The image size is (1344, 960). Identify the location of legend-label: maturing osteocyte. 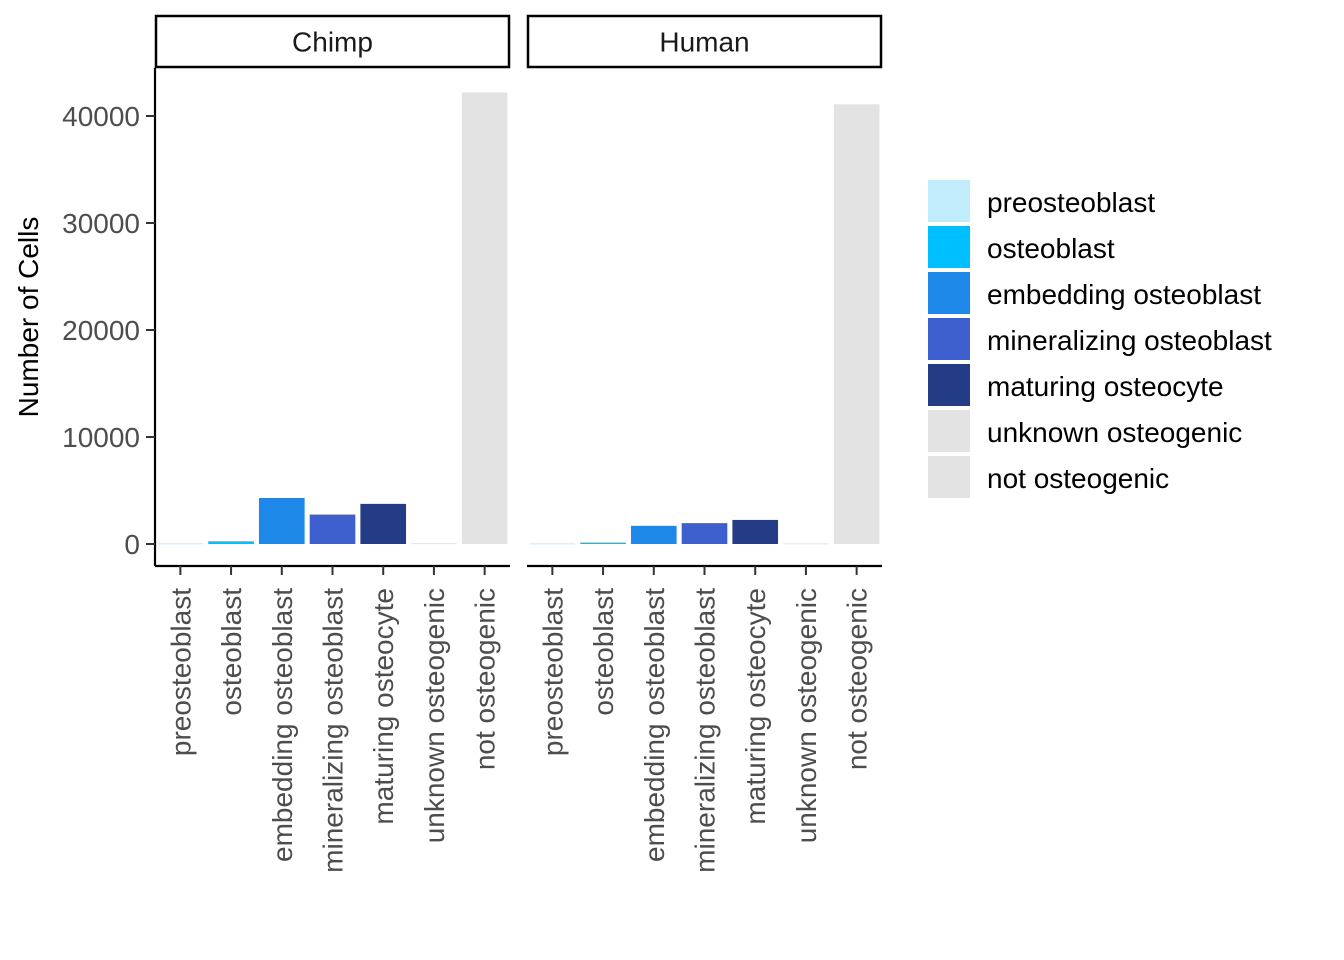
(1105, 386).